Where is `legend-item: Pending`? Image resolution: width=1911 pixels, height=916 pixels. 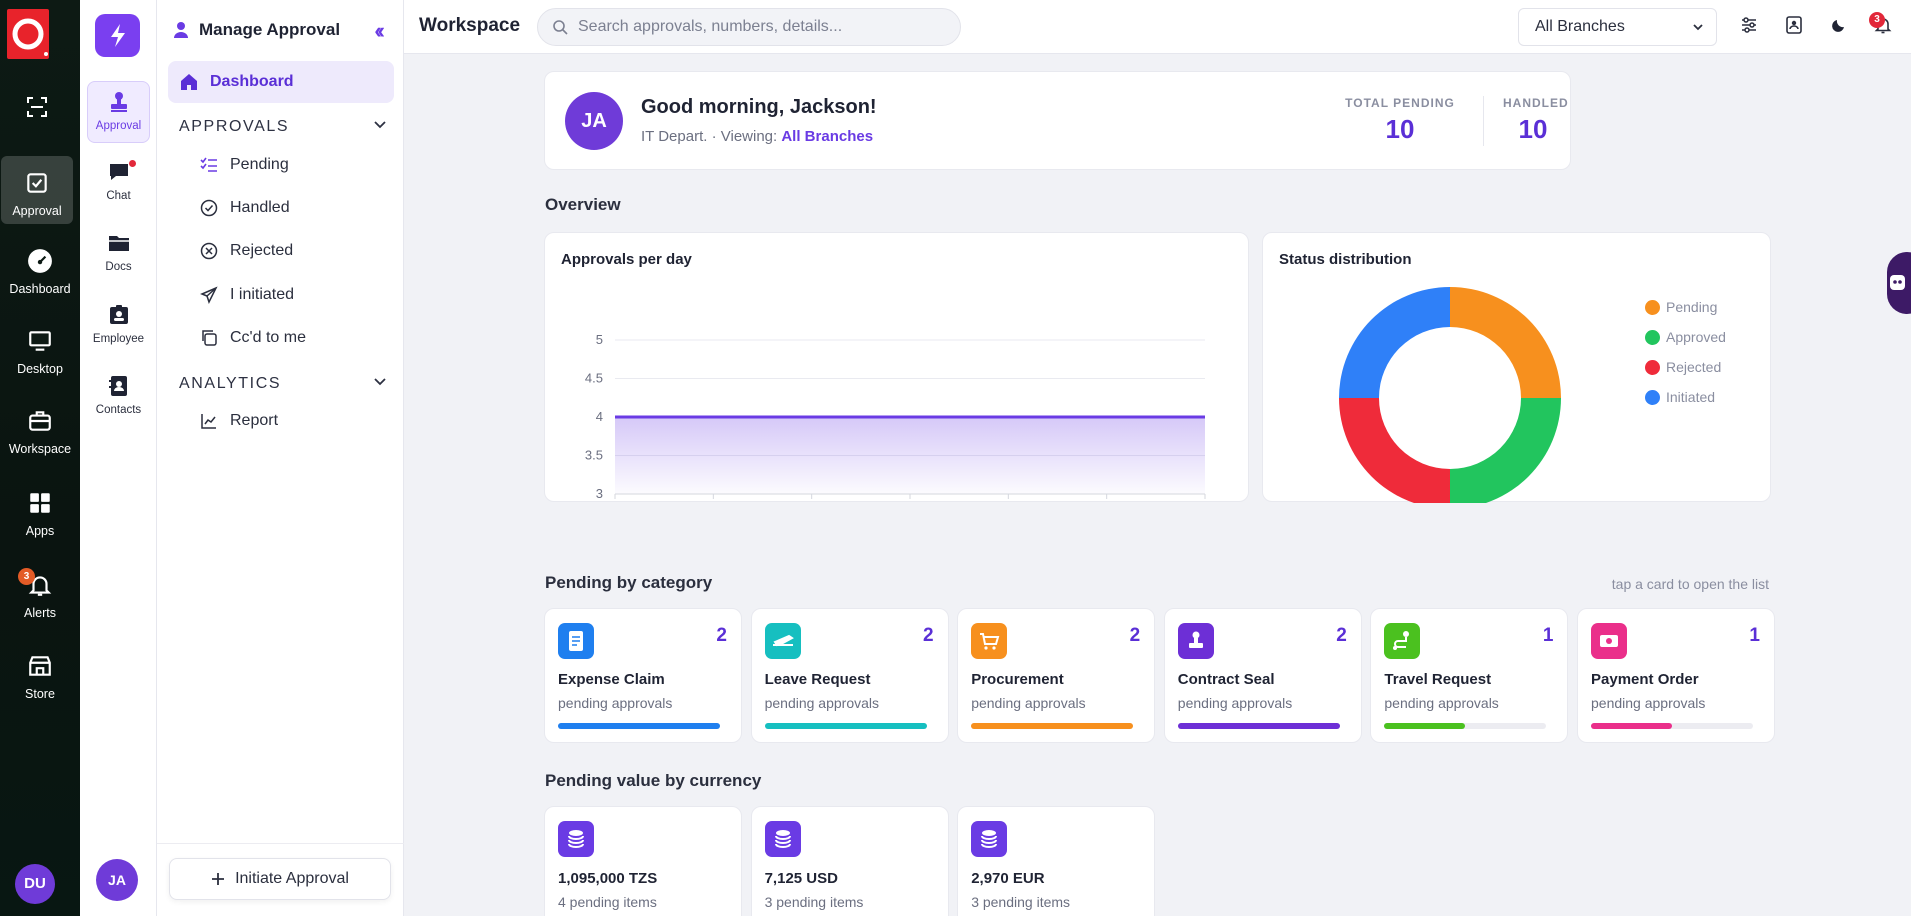 legend-item: Pending is located at coordinates (1681, 307).